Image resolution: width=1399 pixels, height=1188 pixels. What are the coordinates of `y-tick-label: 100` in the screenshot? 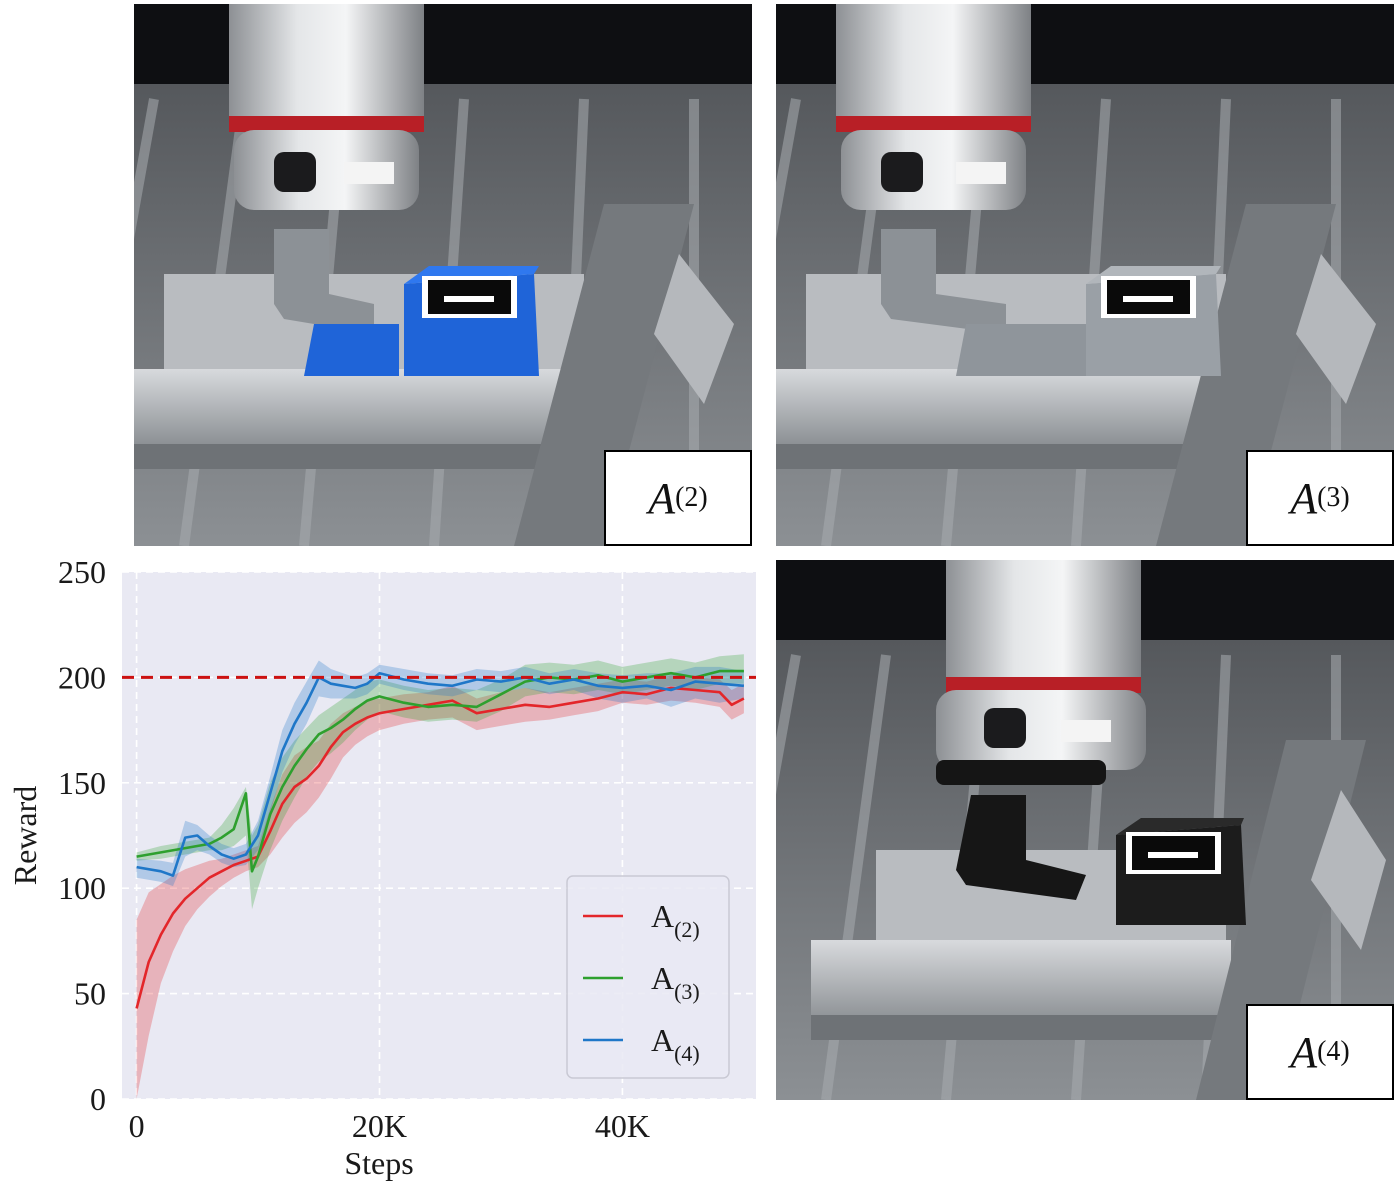 It's located at (82, 888).